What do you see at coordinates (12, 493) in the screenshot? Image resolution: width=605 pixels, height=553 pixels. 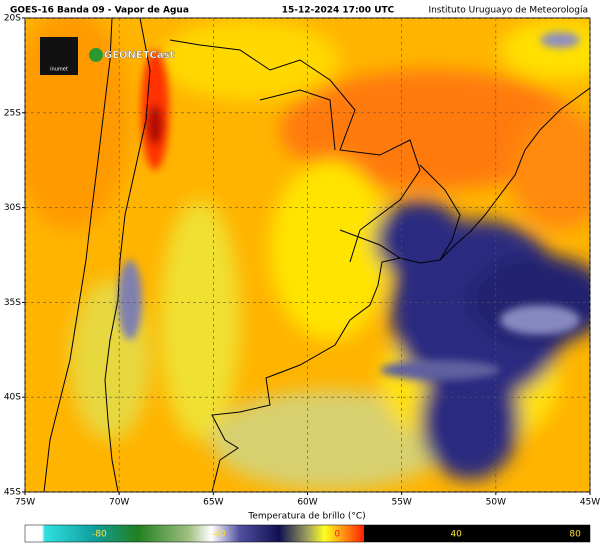 I see `lat-tick-label: 45S` at bounding box center [12, 493].